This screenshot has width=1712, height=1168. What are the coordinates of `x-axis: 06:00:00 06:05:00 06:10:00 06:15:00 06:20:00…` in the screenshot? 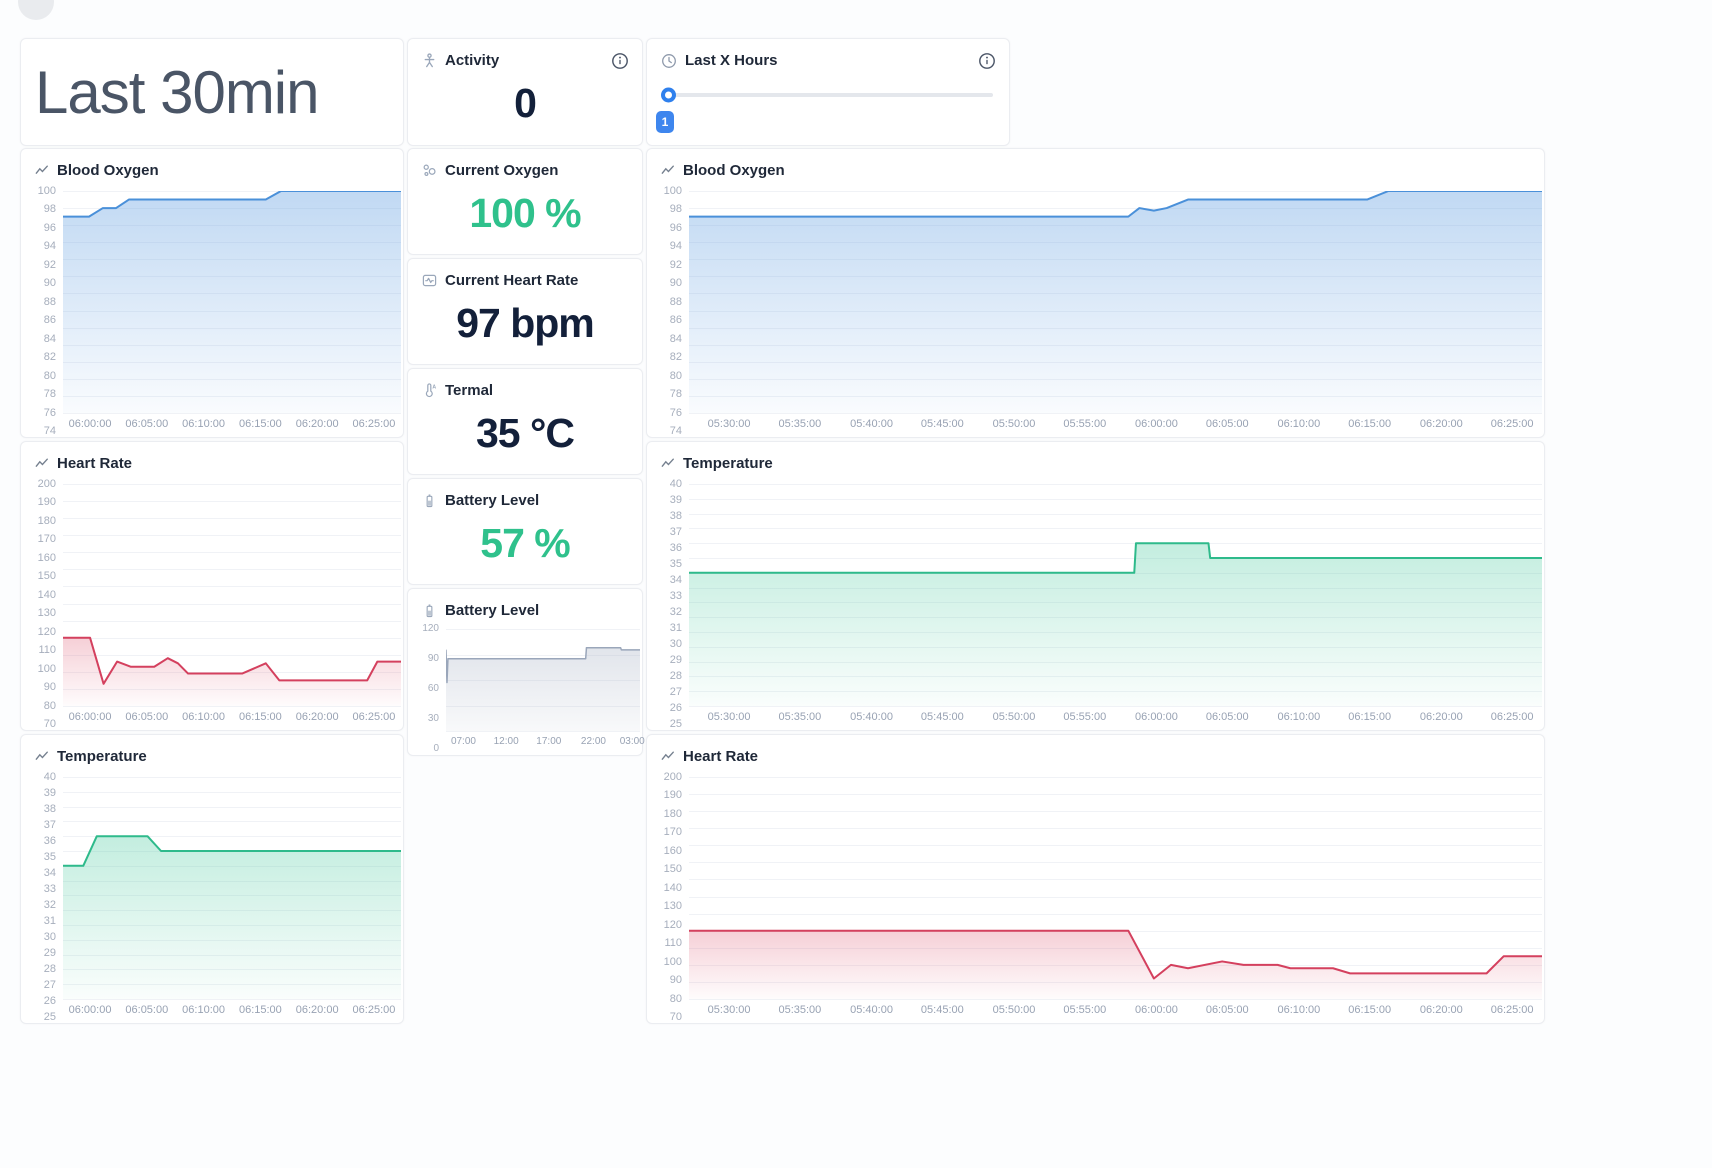 It's located at (232, 715).